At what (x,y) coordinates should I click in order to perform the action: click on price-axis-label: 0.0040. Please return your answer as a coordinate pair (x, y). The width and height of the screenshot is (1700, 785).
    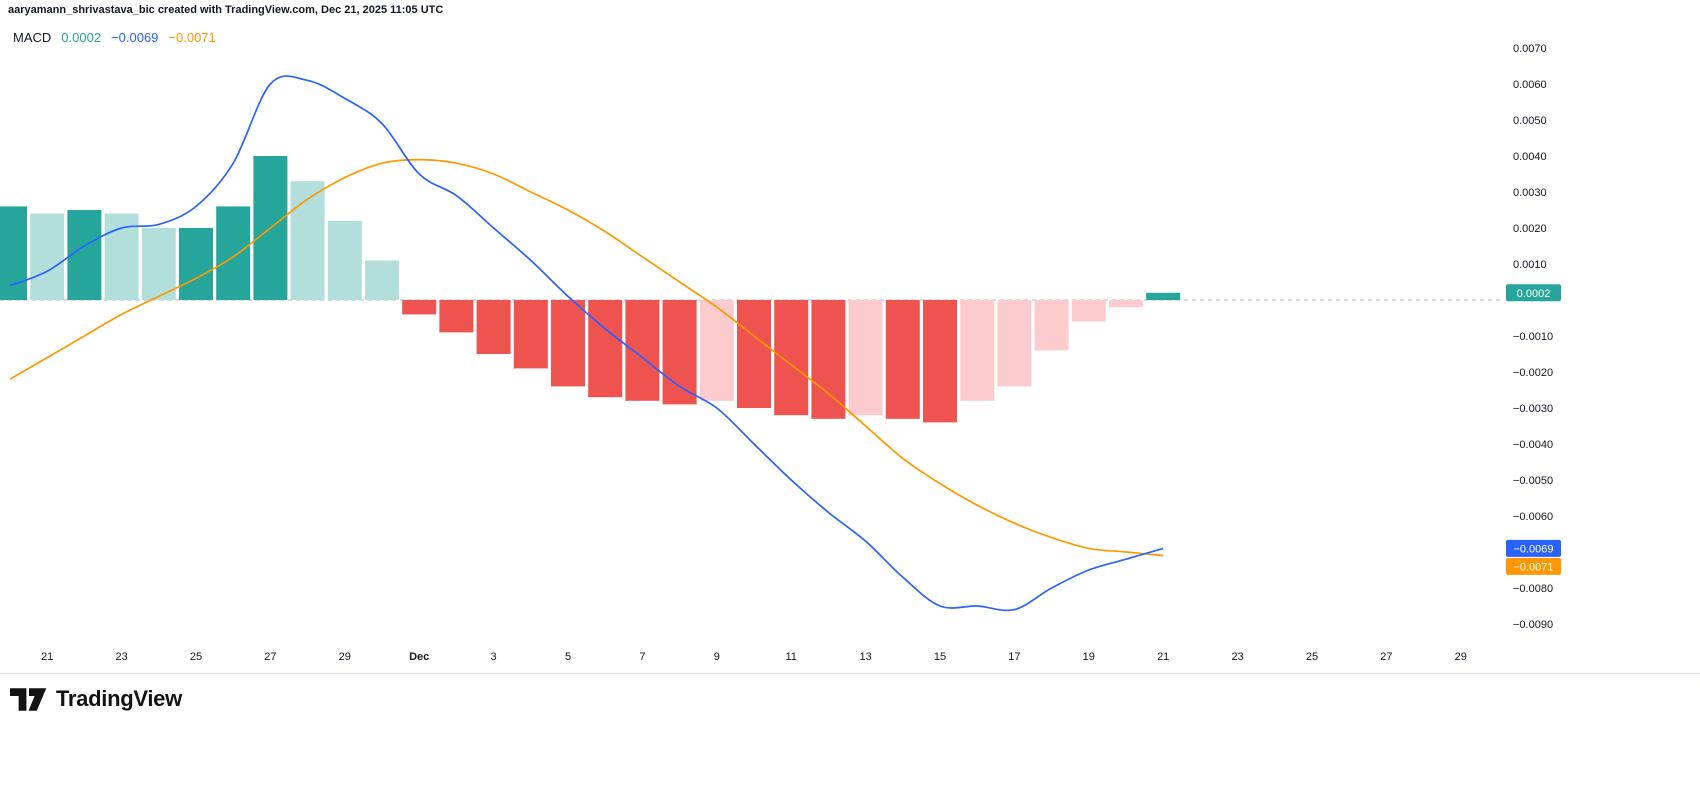
    Looking at the image, I should click on (1530, 157).